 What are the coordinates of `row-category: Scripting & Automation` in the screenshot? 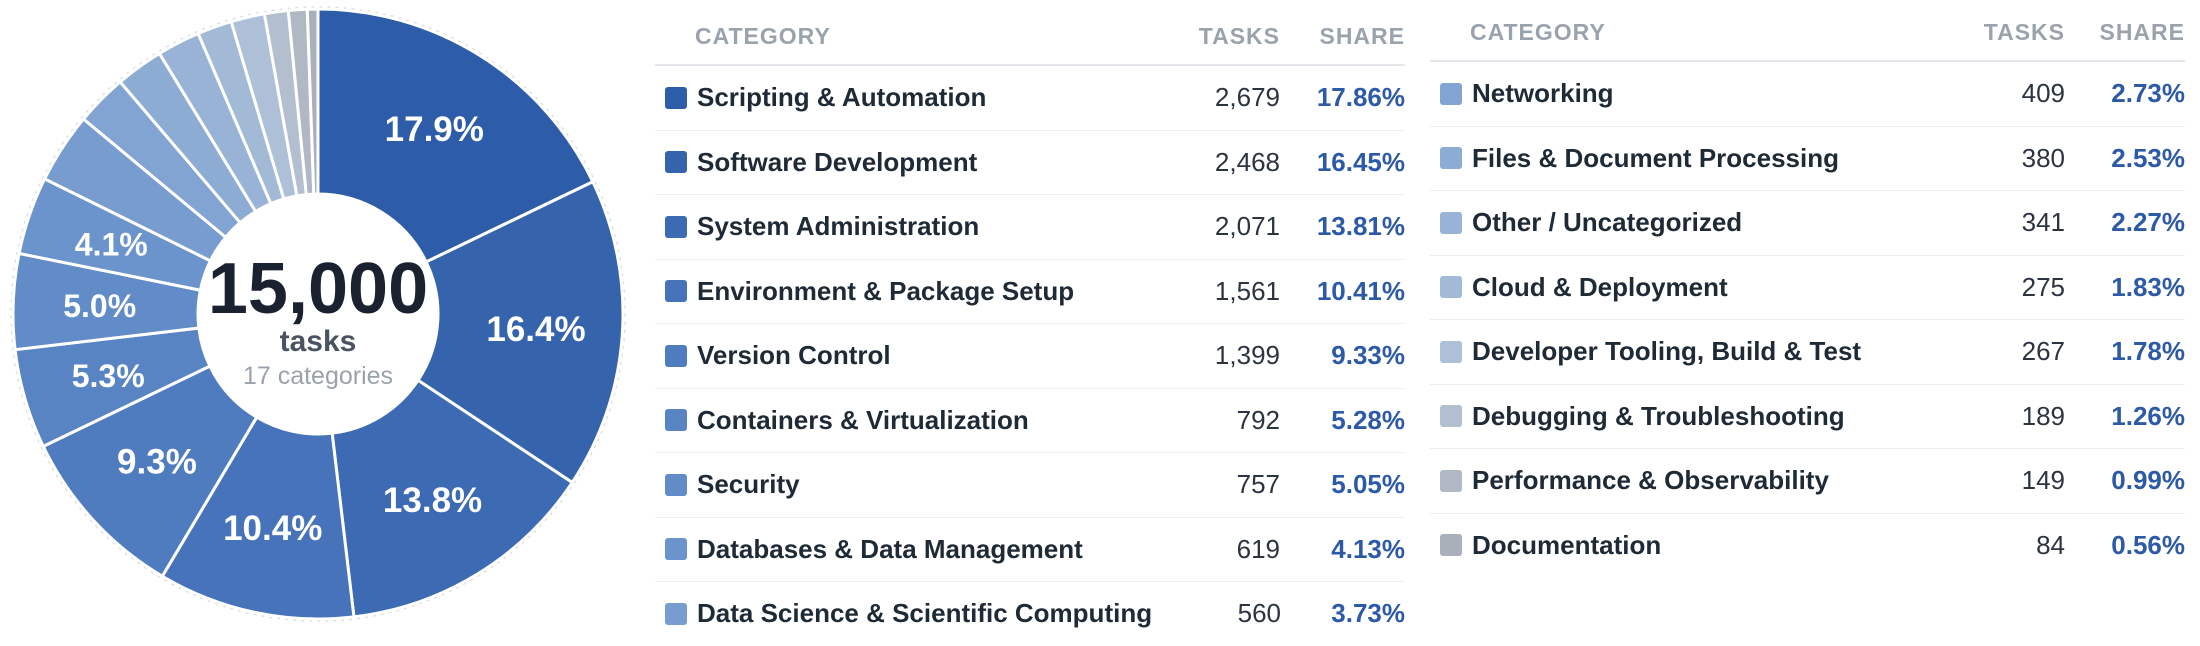 It's located at (902, 97).